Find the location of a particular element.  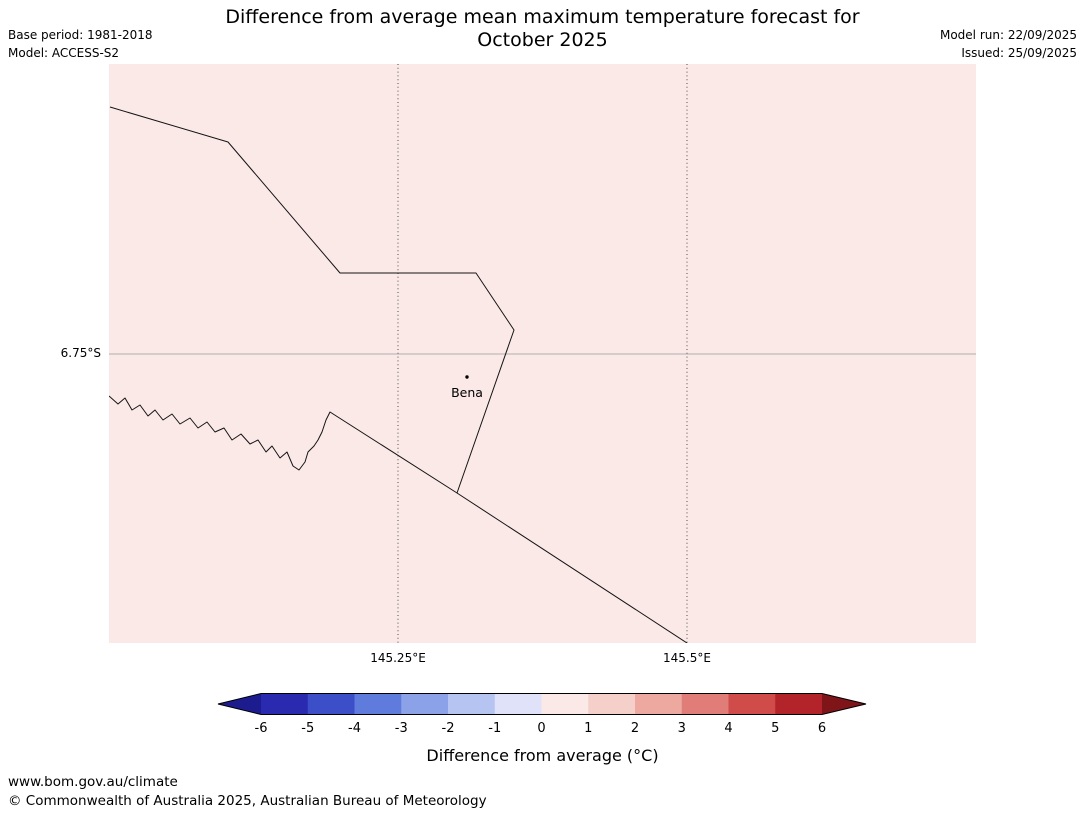

colorbar-outline is located at coordinates (542, 704).